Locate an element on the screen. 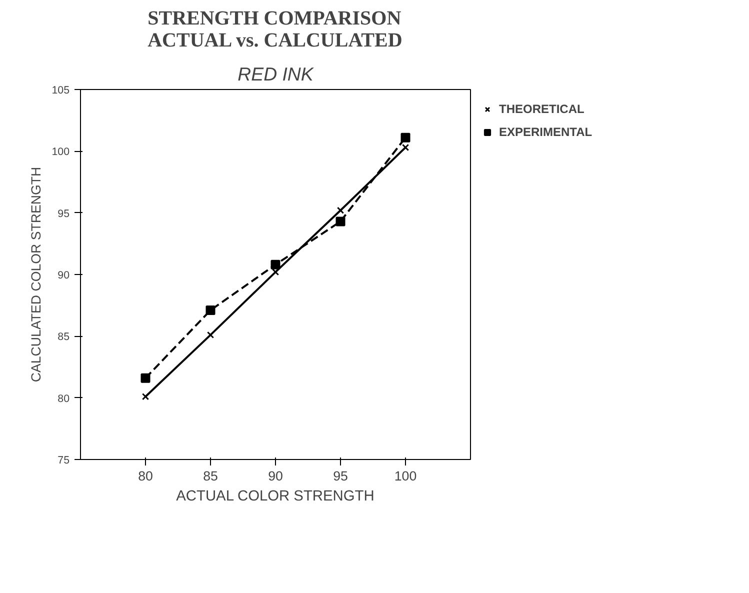  legend-label: THEORETICAL is located at coordinates (541, 109).